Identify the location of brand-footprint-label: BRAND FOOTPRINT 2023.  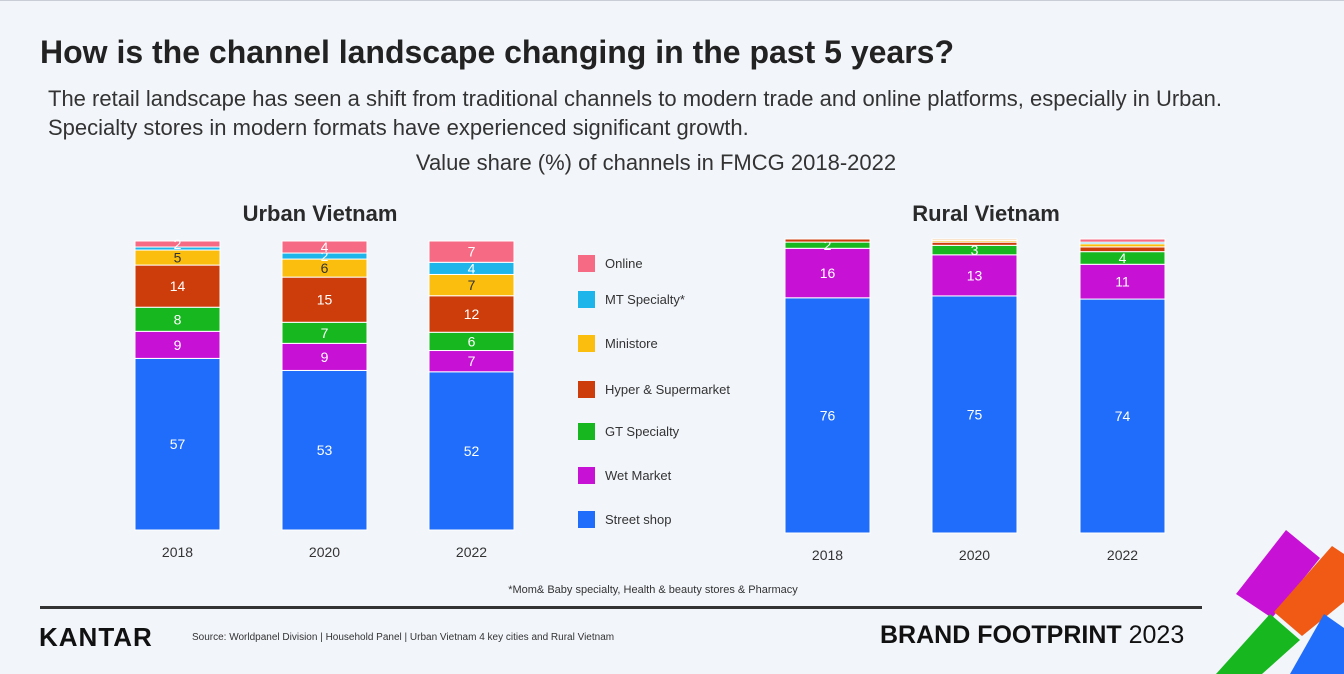
(1032, 635).